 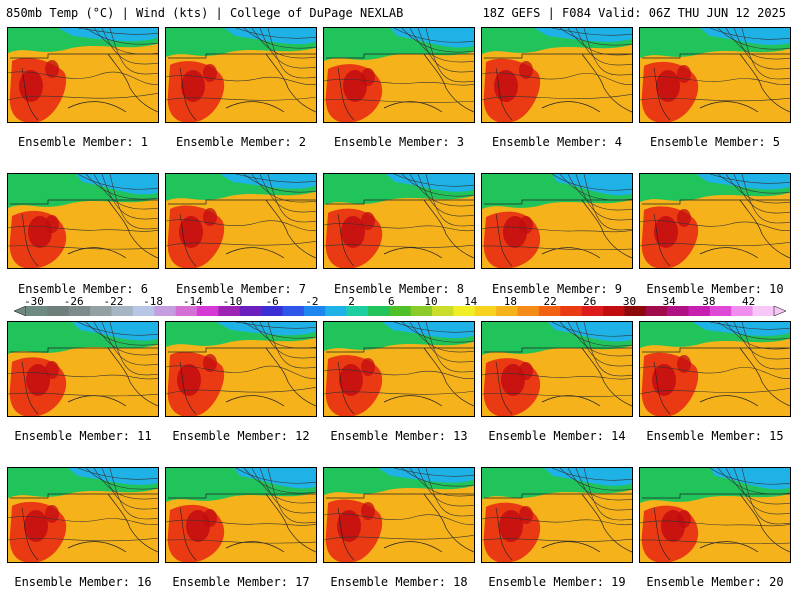 What do you see at coordinates (241, 582) in the screenshot?
I see `ensemble-member-label: Ensemble Member: 17` at bounding box center [241, 582].